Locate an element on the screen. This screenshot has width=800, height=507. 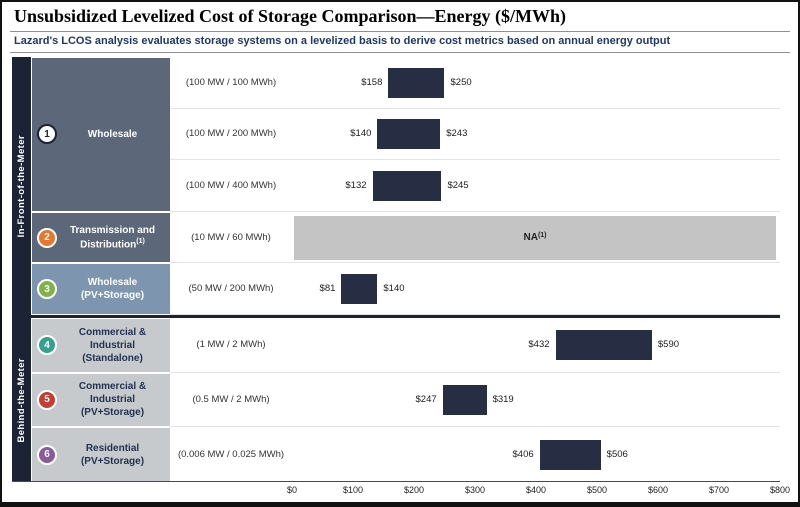
min-value-label: $81 is located at coordinates (327, 289).